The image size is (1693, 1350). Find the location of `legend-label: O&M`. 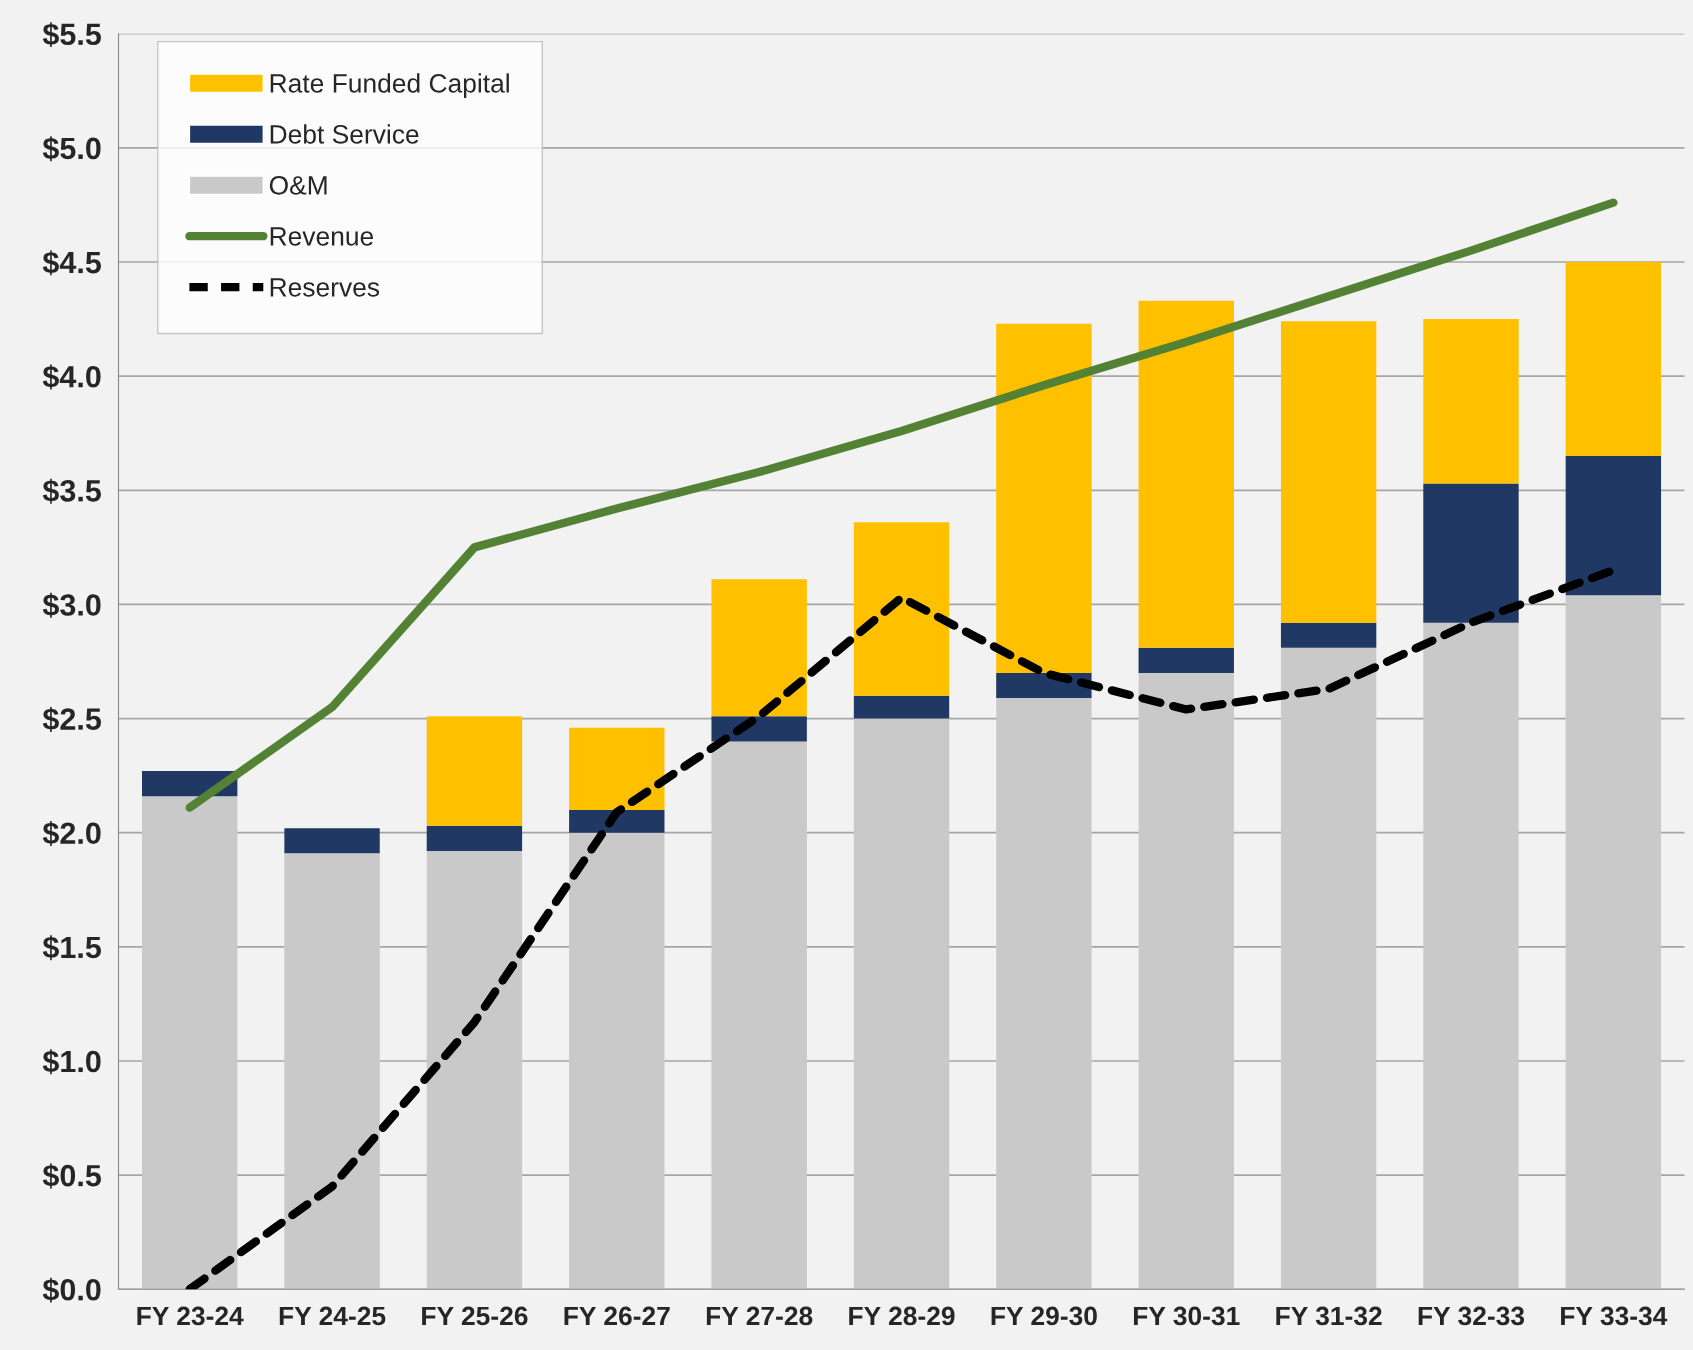

legend-label: O&M is located at coordinates (298, 185).